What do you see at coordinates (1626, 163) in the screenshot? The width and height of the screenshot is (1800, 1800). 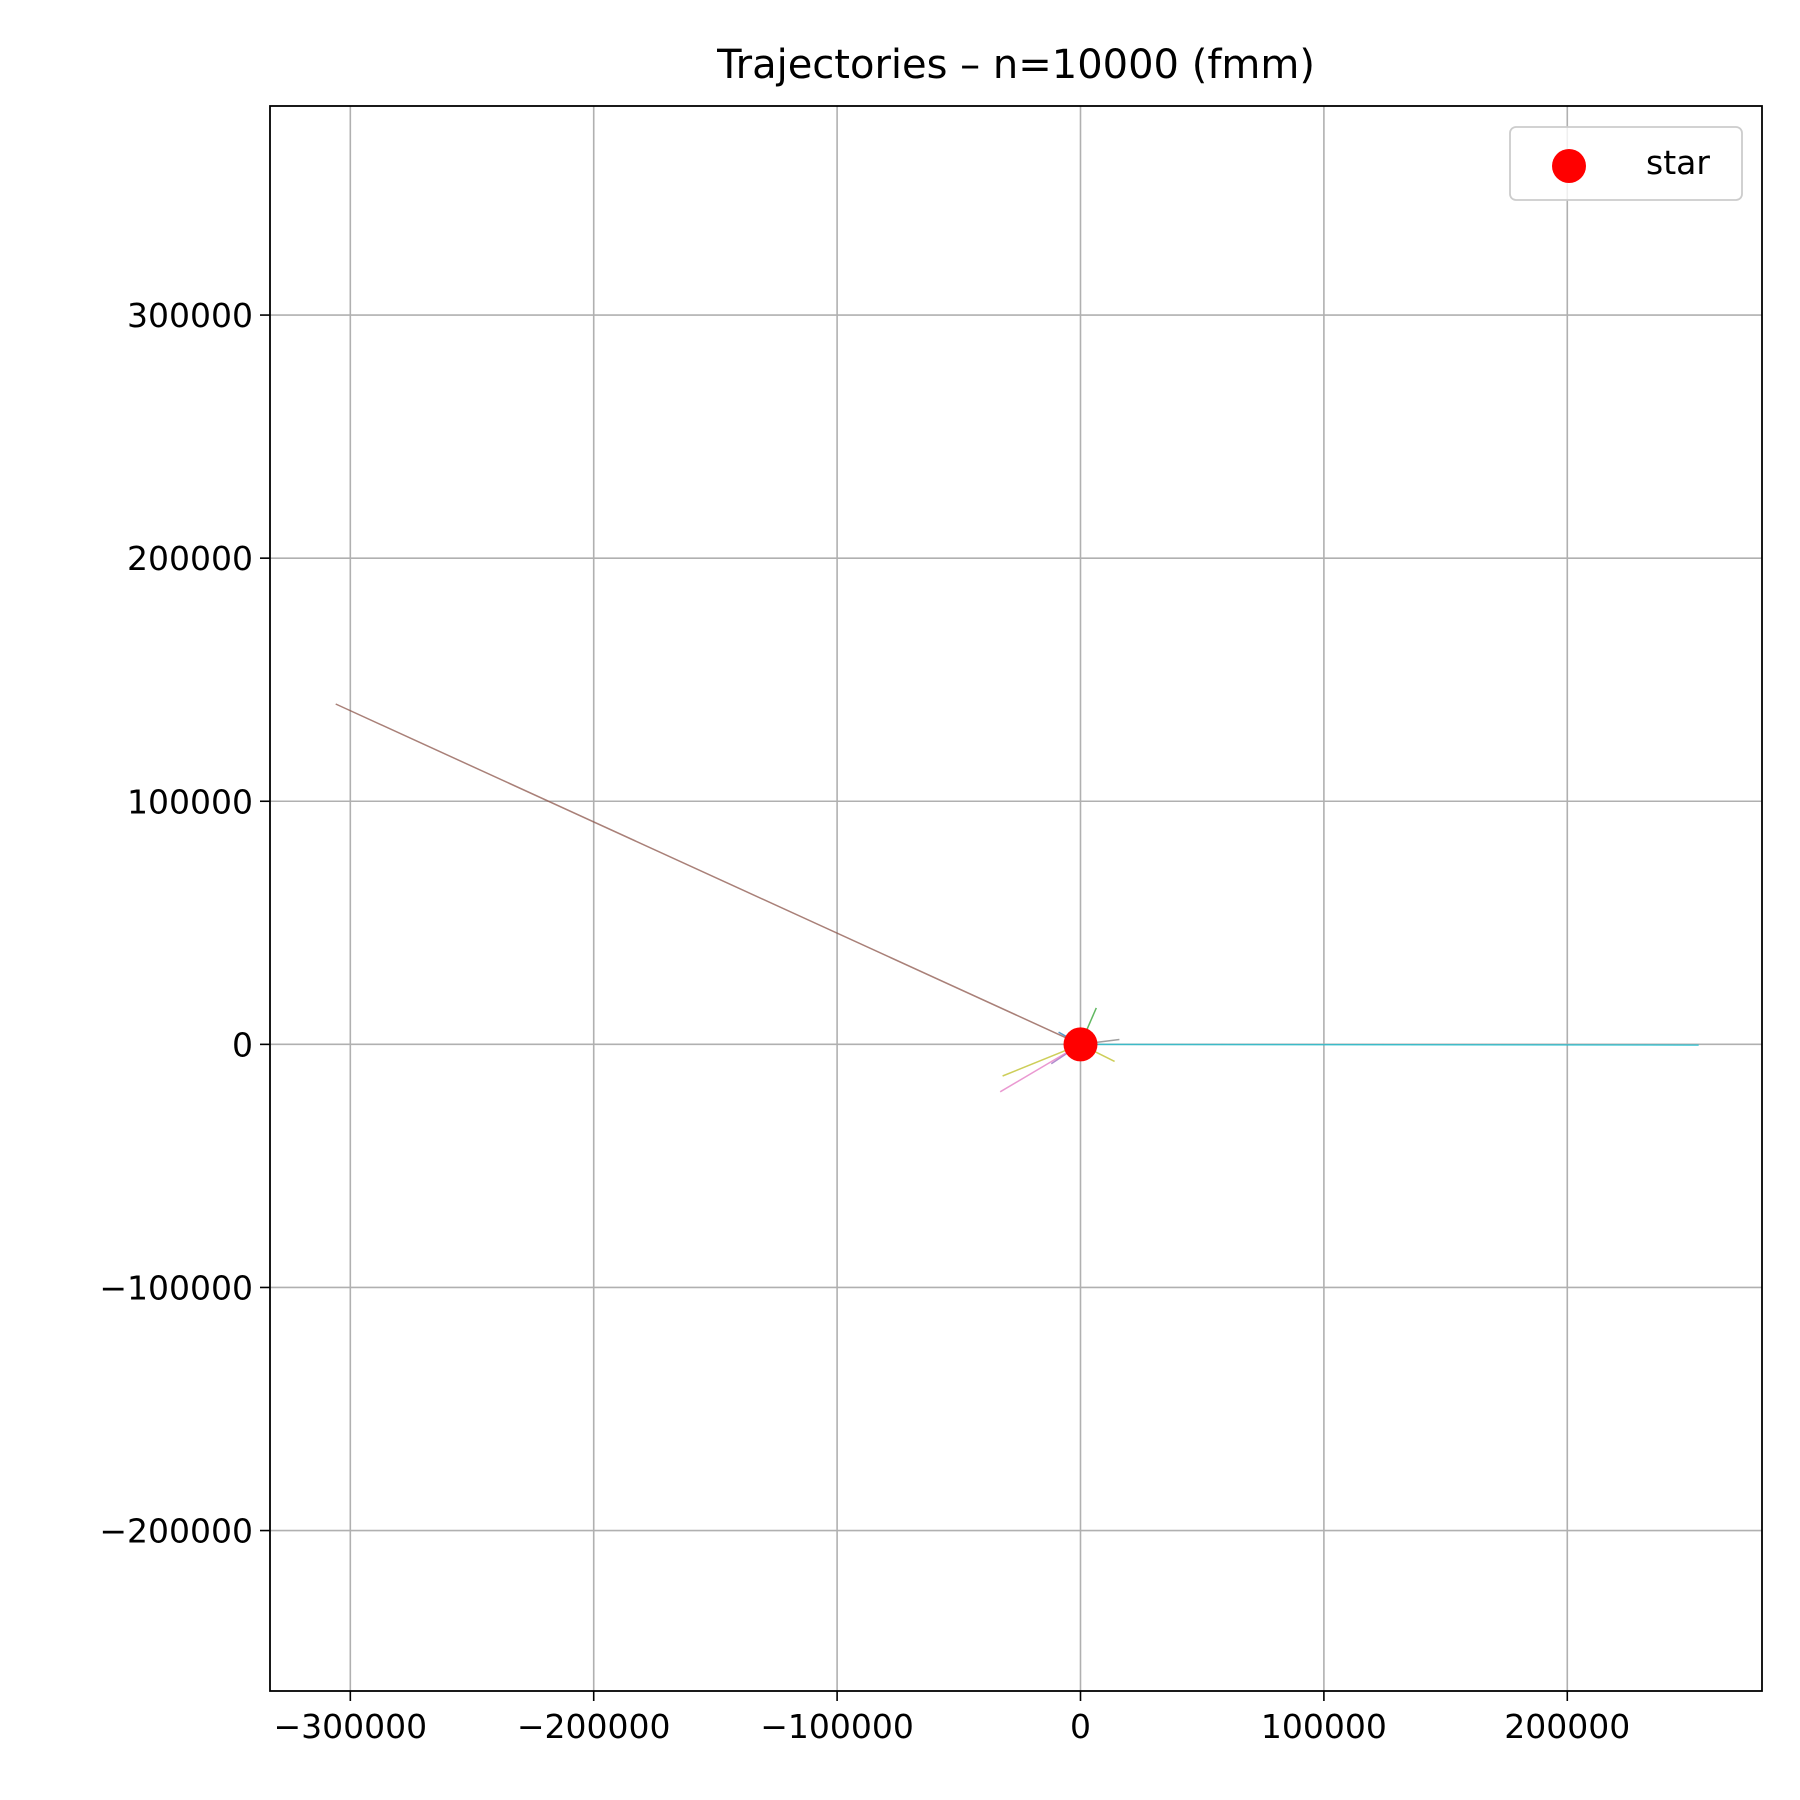 I see `legend: star` at bounding box center [1626, 163].